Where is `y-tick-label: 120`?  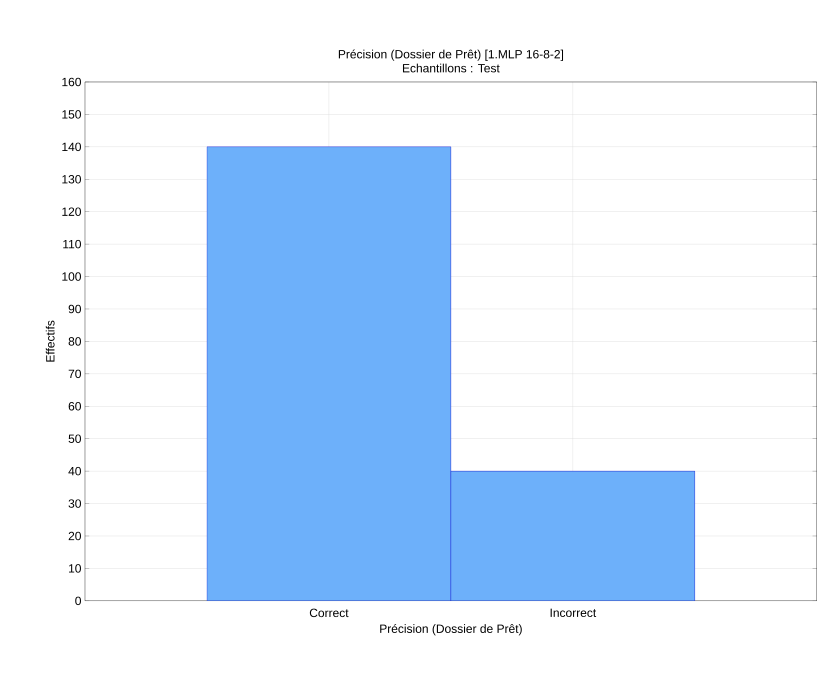
y-tick-label: 120 is located at coordinates (71, 212).